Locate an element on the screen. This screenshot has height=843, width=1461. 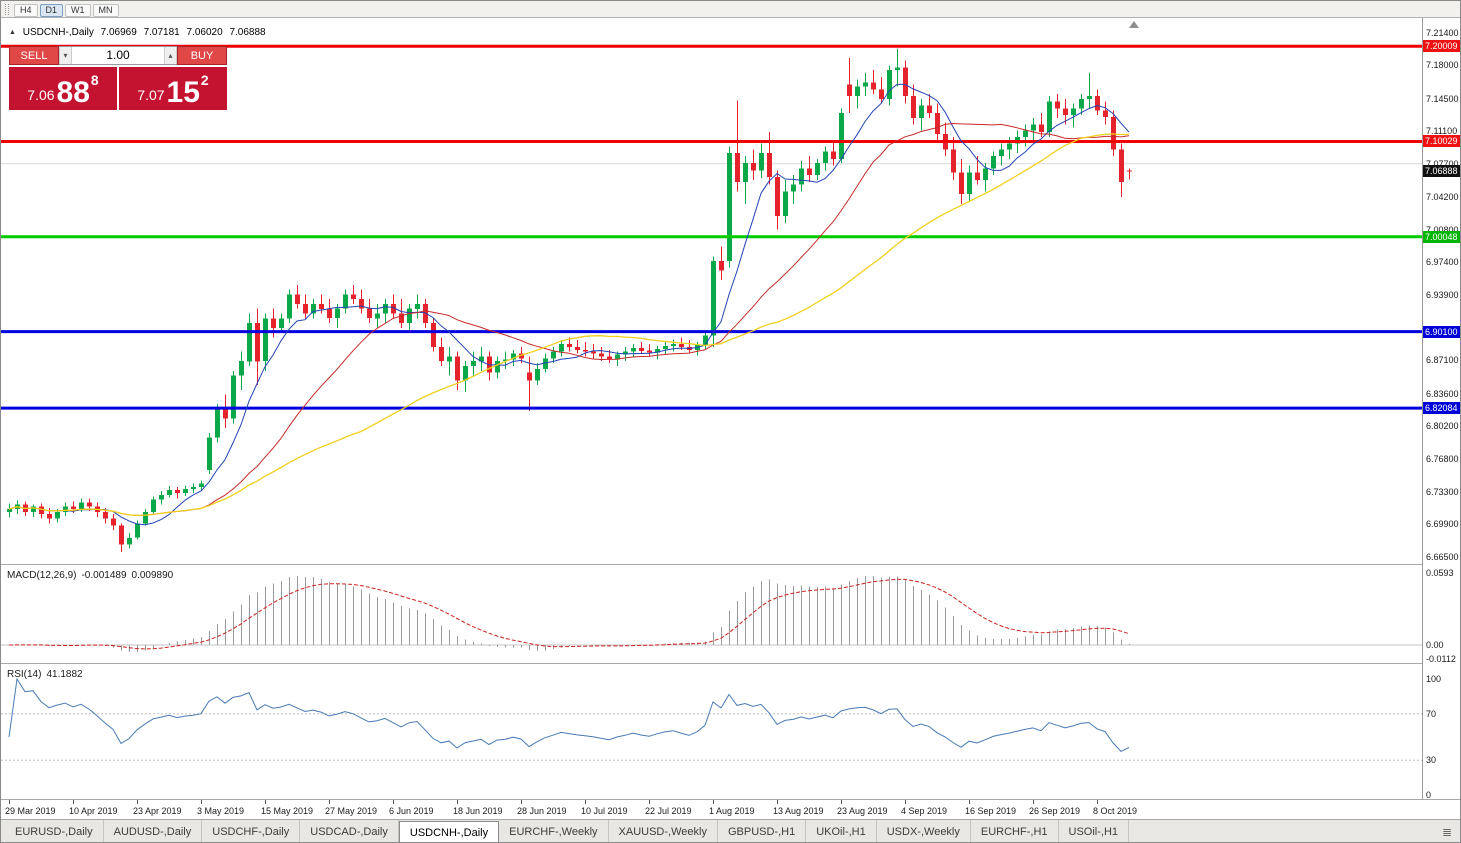
chart-tab-EURUSD-Daily: EURUSD-,Daily is located at coordinates (54, 831).